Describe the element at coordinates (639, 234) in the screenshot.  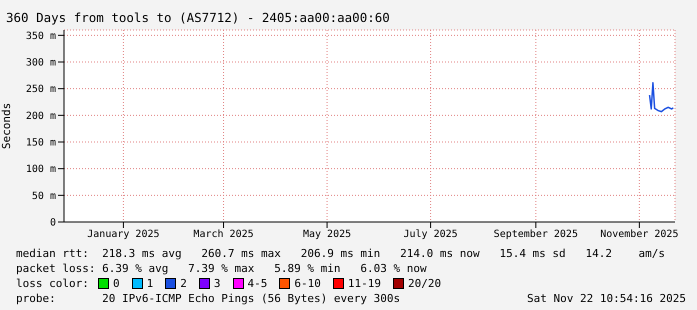
I see `x-tick-label: November 2025` at that location.